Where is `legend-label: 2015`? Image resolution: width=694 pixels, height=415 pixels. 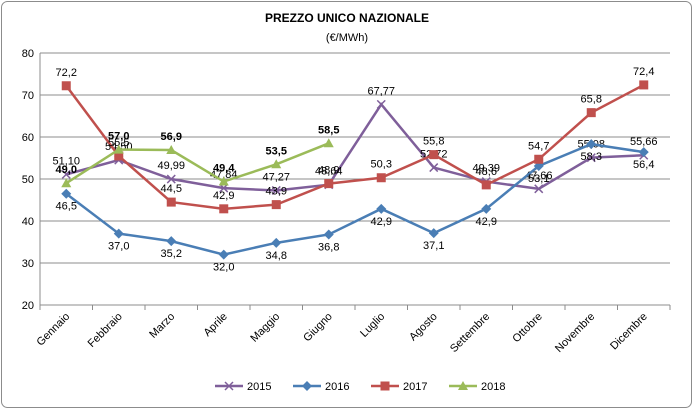 legend-label: 2015 is located at coordinates (259, 387).